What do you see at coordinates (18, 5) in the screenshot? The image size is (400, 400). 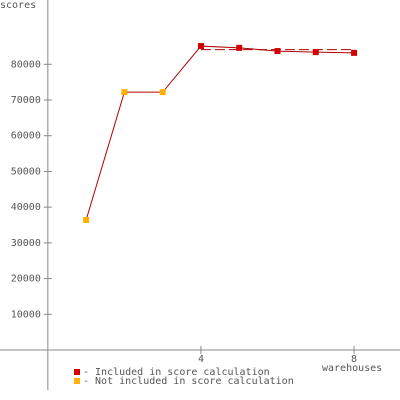 I see `y-axis-label: scores` at bounding box center [18, 5].